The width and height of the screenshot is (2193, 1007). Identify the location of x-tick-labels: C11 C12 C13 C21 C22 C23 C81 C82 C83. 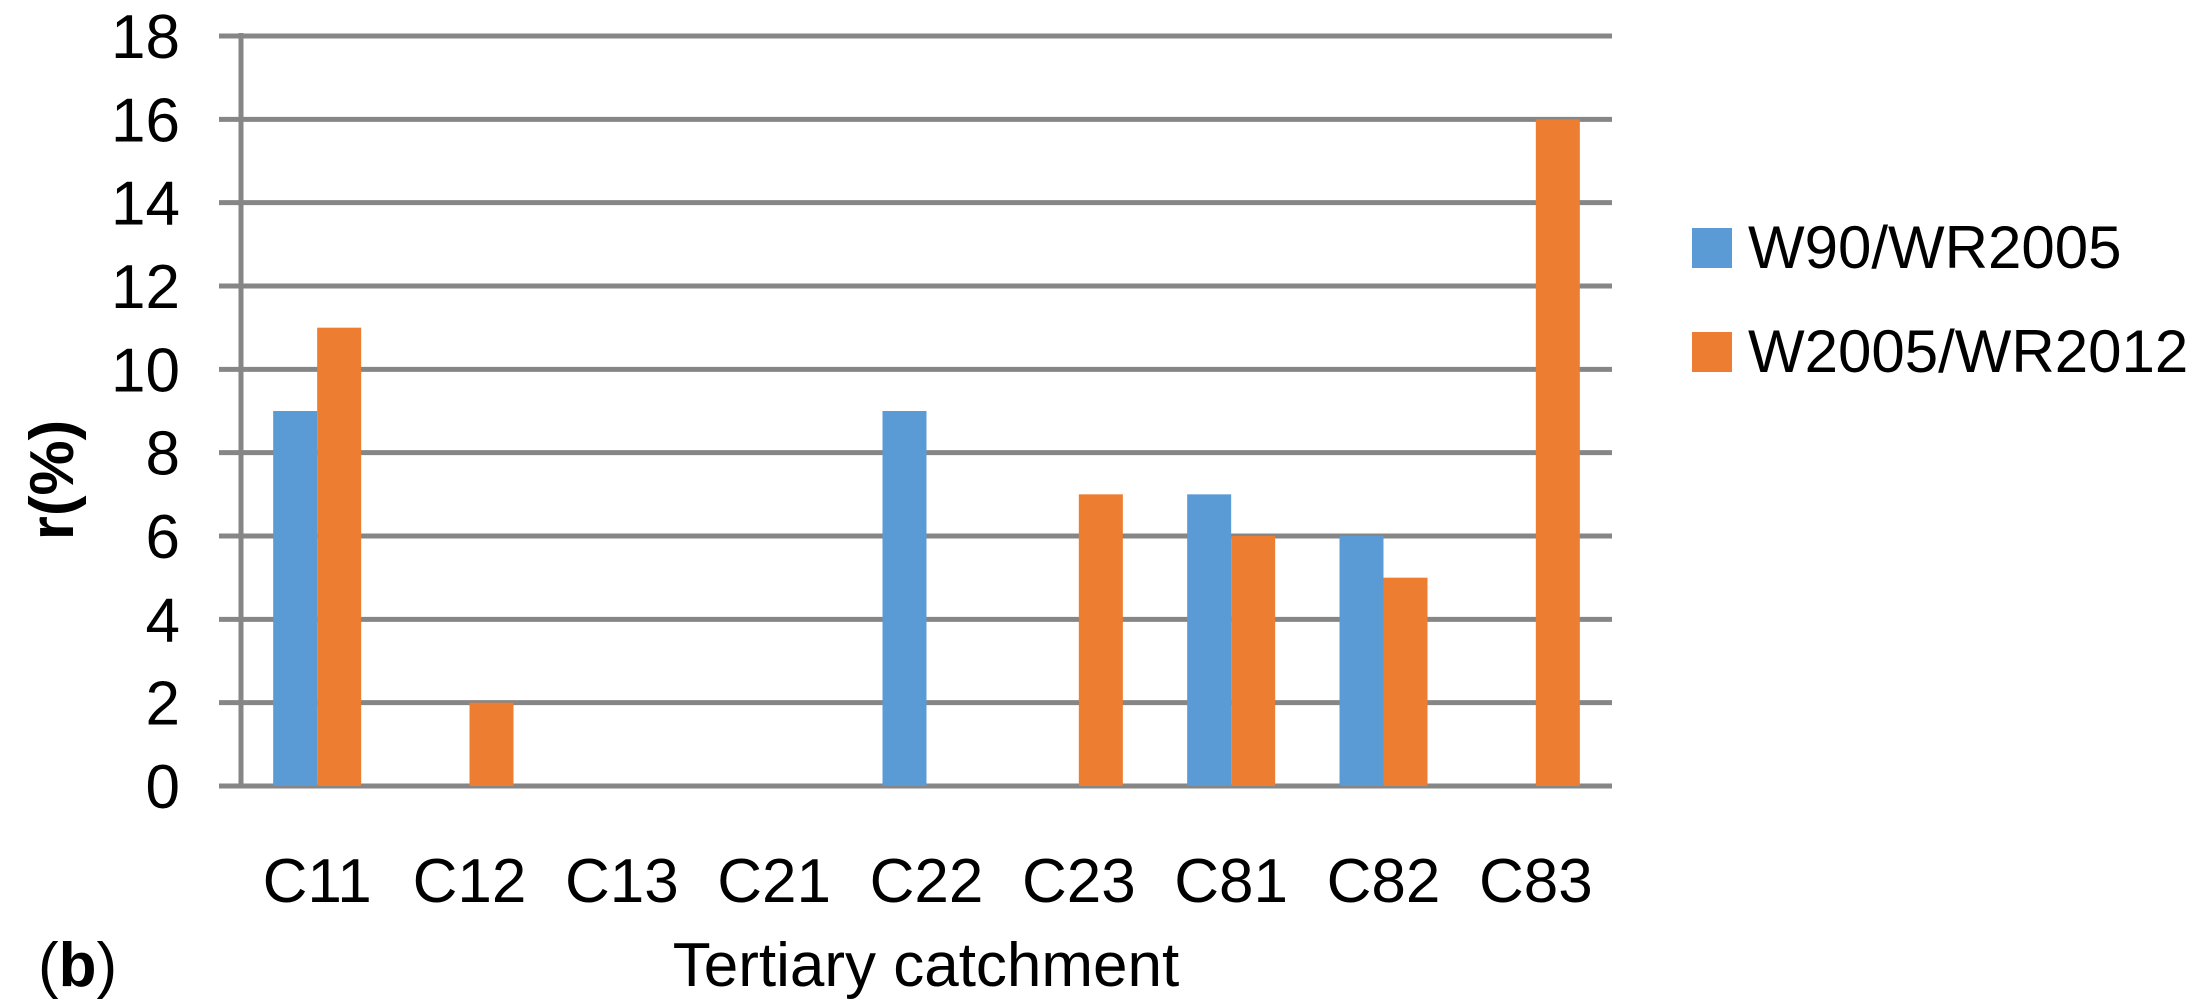
(928, 881).